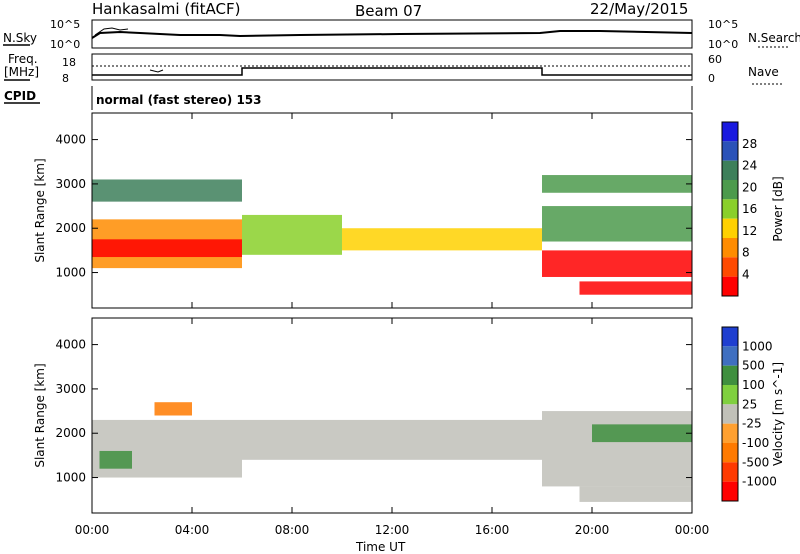 This screenshot has height=554, width=800. I want to click on nsky-series, so click(392, 34).